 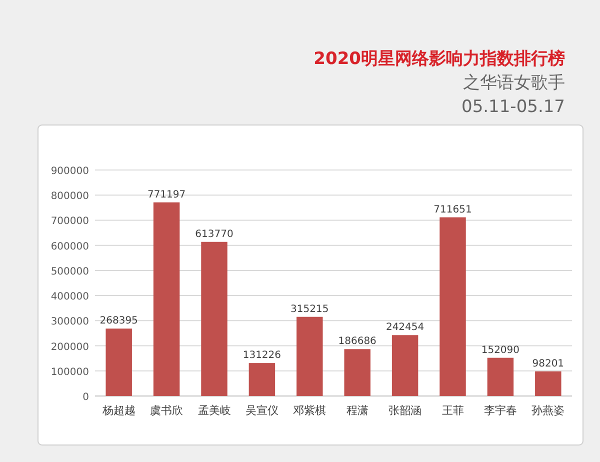 I want to click on y-tick-label: 300000, so click(x=69, y=322).